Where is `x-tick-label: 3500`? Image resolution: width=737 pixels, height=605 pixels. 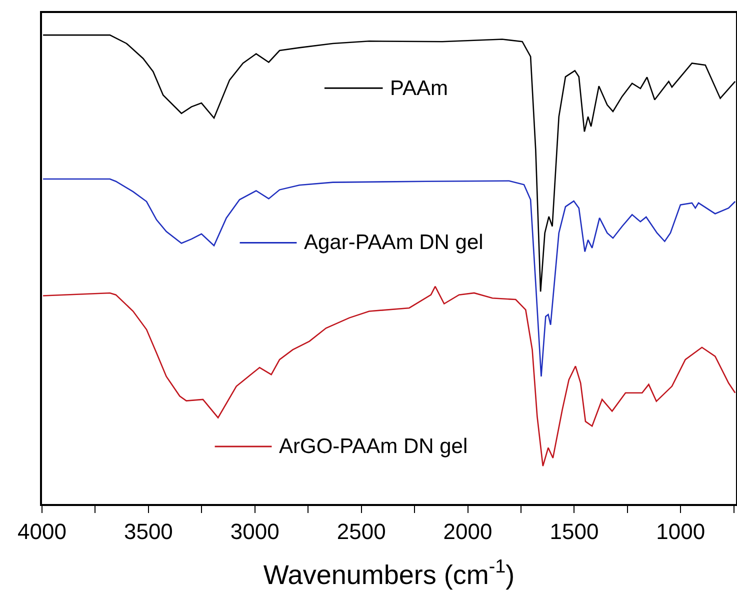
x-tick-label: 3500 is located at coordinates (148, 531).